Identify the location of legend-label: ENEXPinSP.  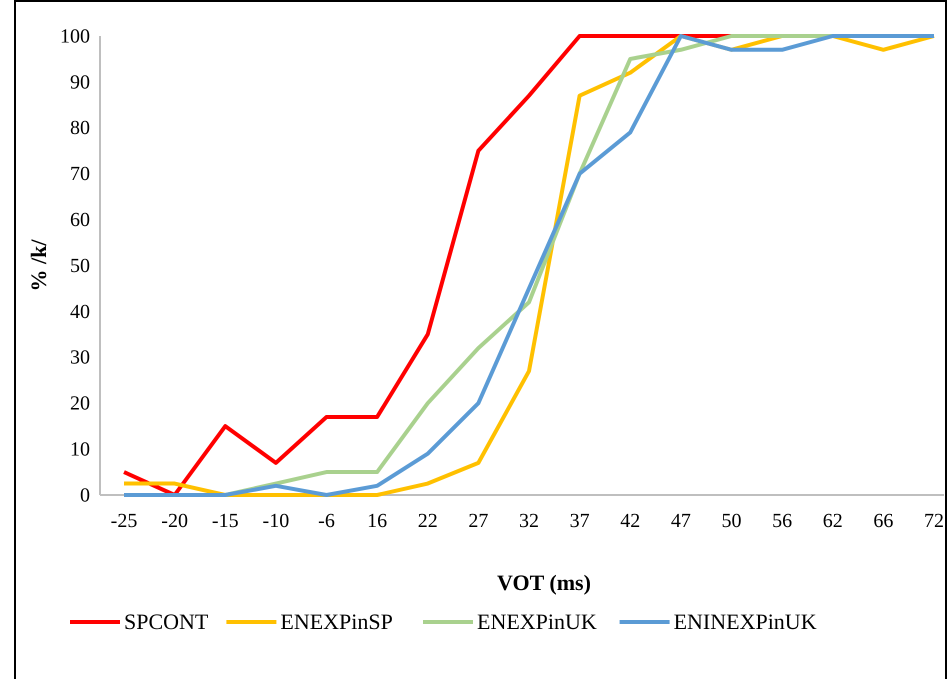
(336, 621).